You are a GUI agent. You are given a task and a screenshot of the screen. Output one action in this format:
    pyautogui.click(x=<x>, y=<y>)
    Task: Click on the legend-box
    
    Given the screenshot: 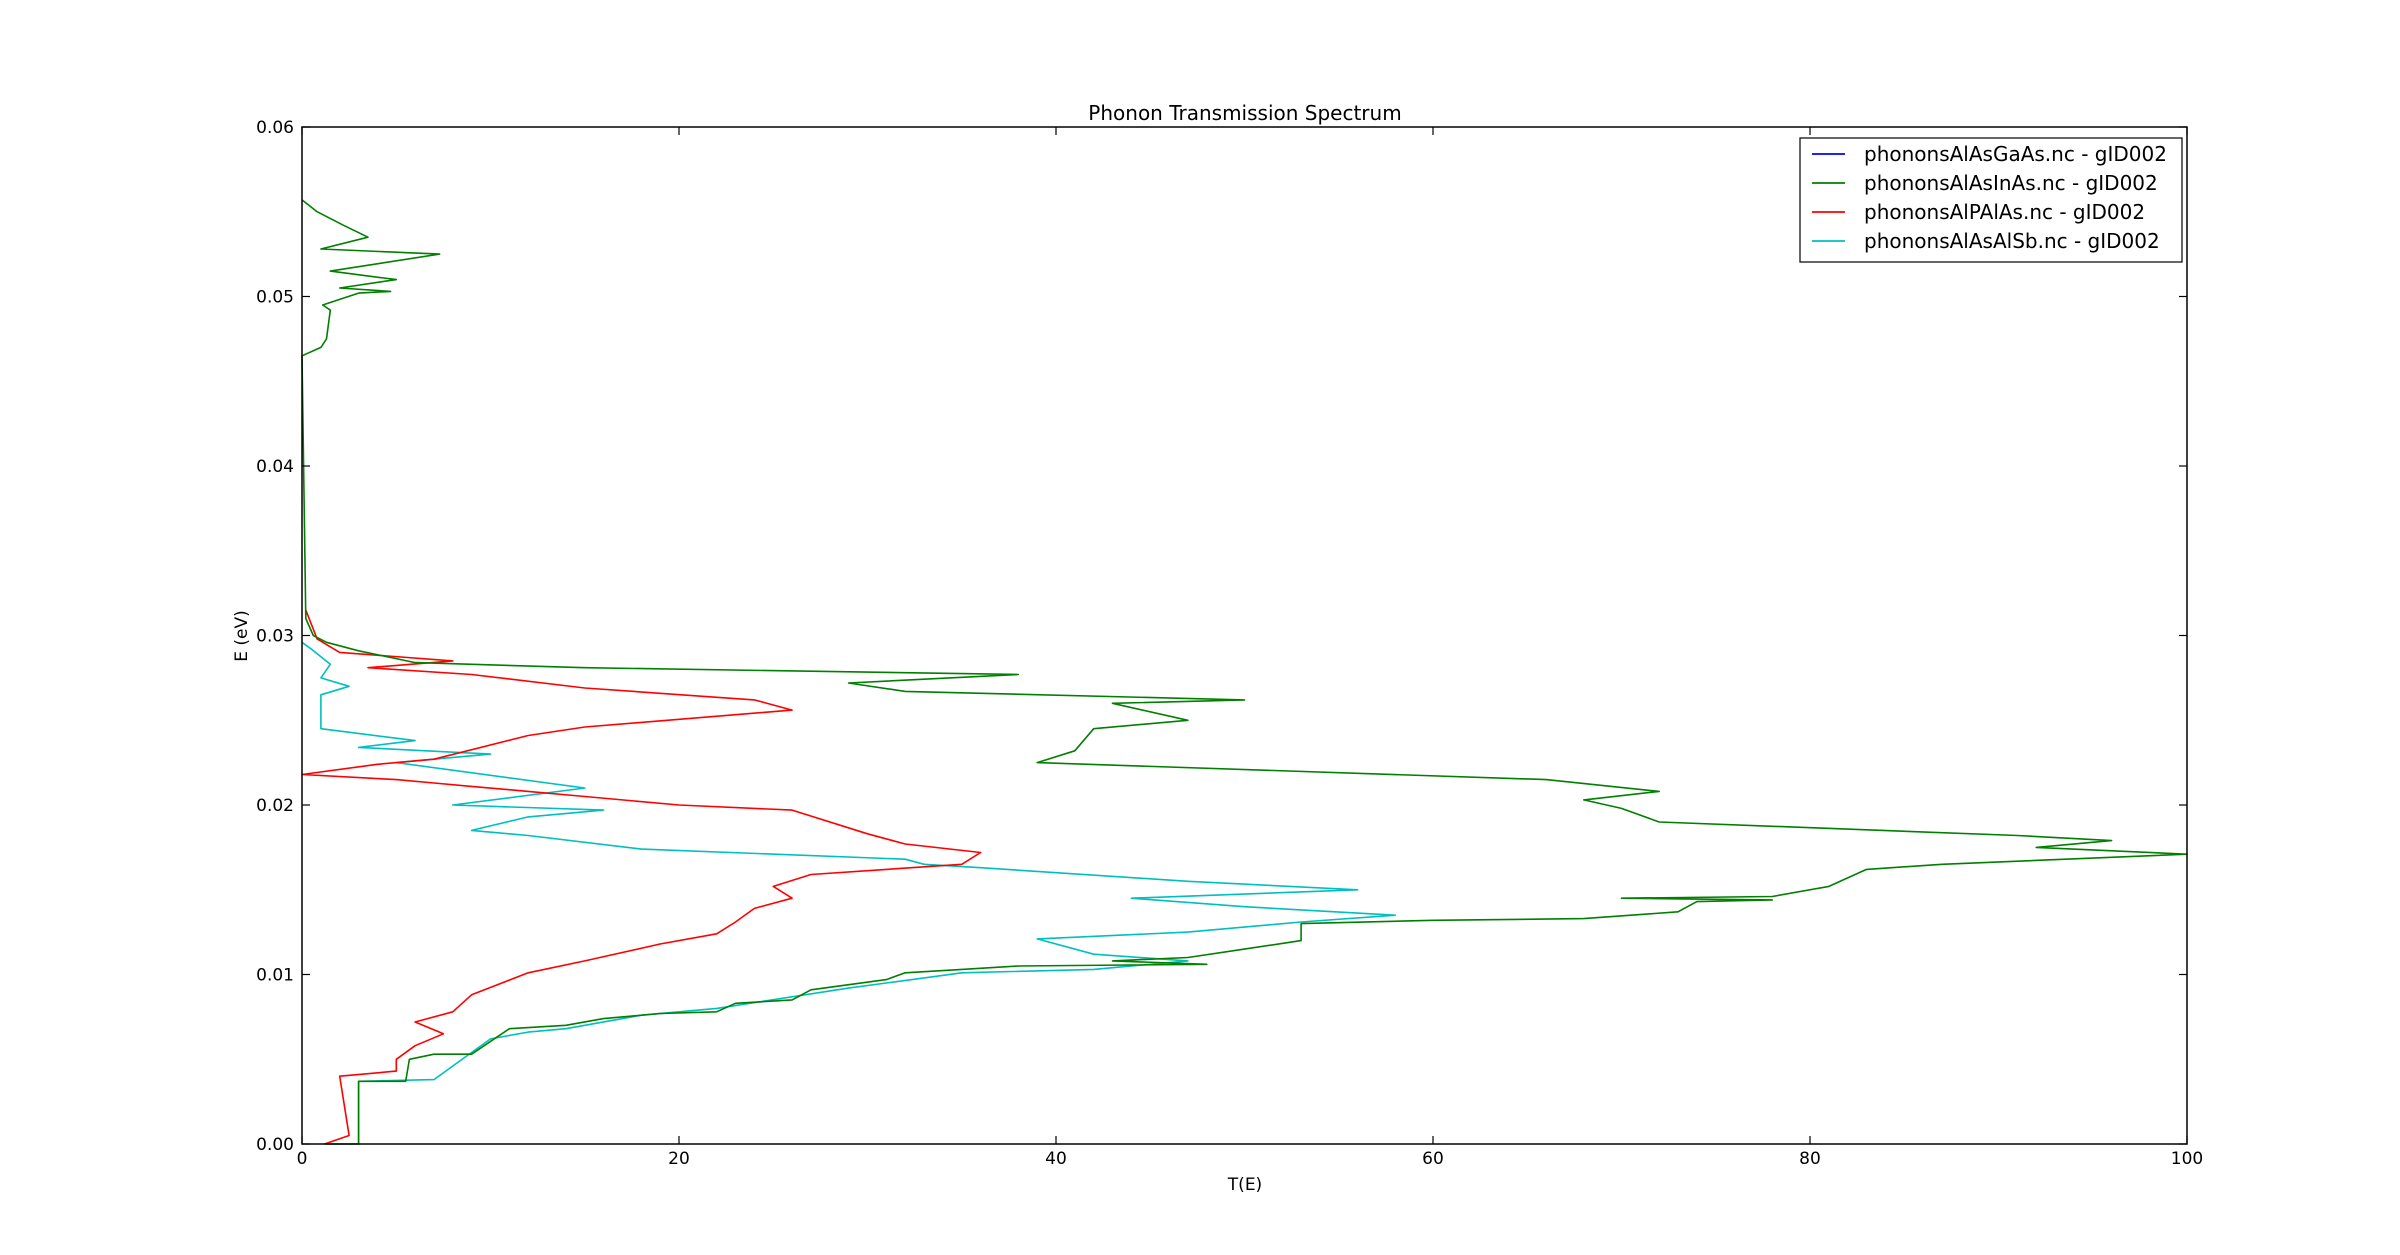 What is the action you would take?
    pyautogui.click(x=1991, y=200)
    